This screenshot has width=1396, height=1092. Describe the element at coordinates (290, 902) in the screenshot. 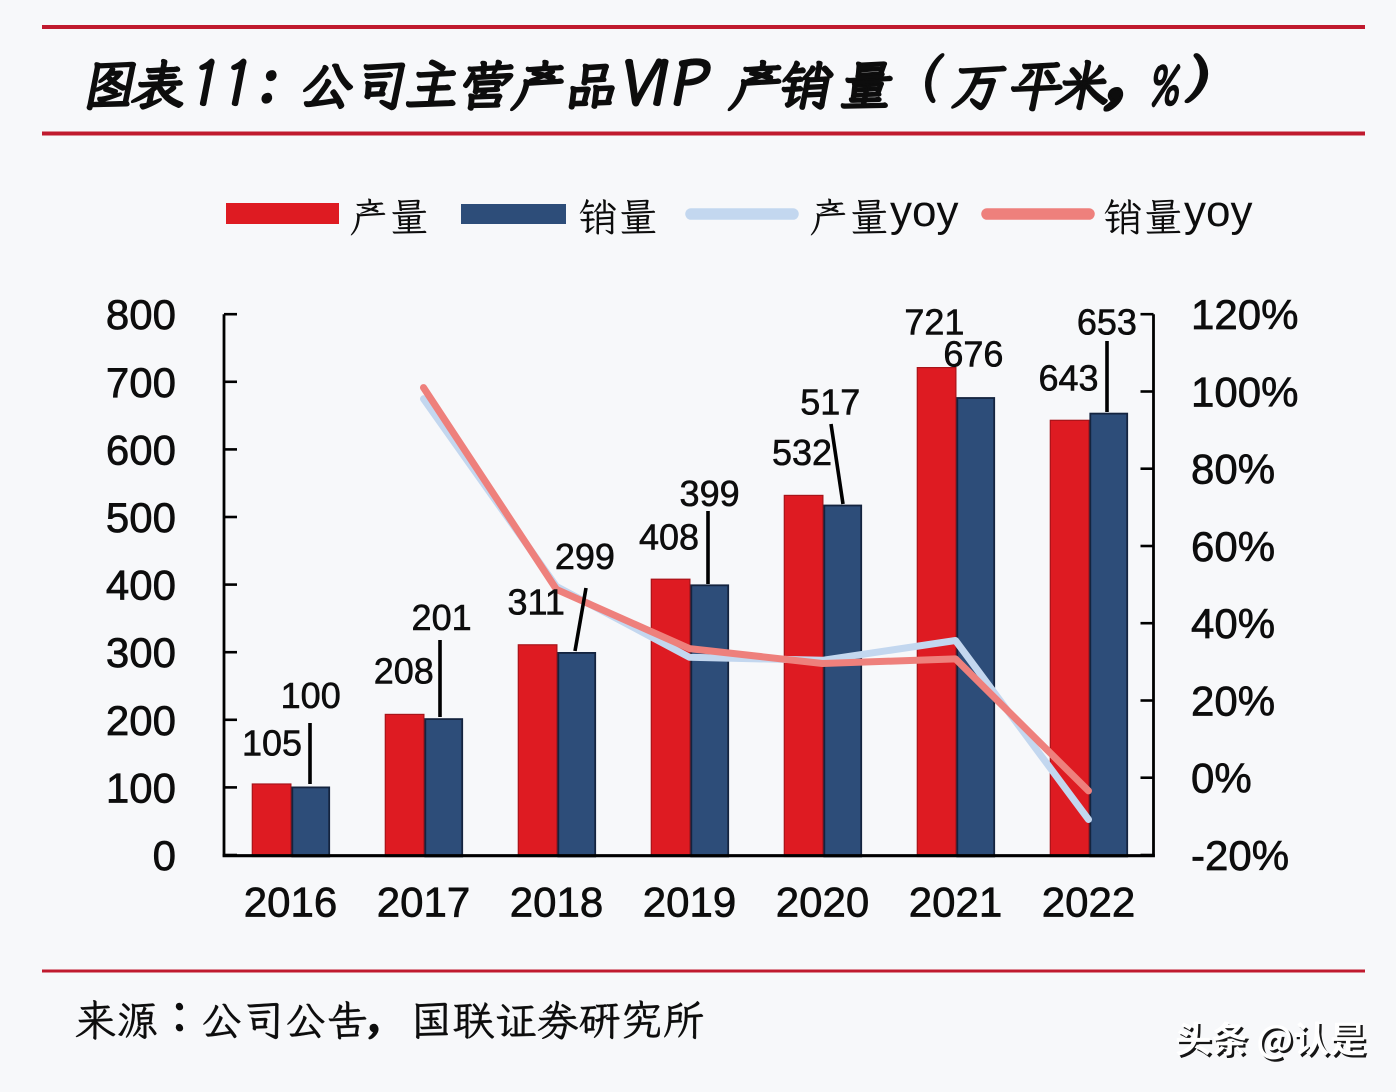

I see `svg-text: 2016` at that location.